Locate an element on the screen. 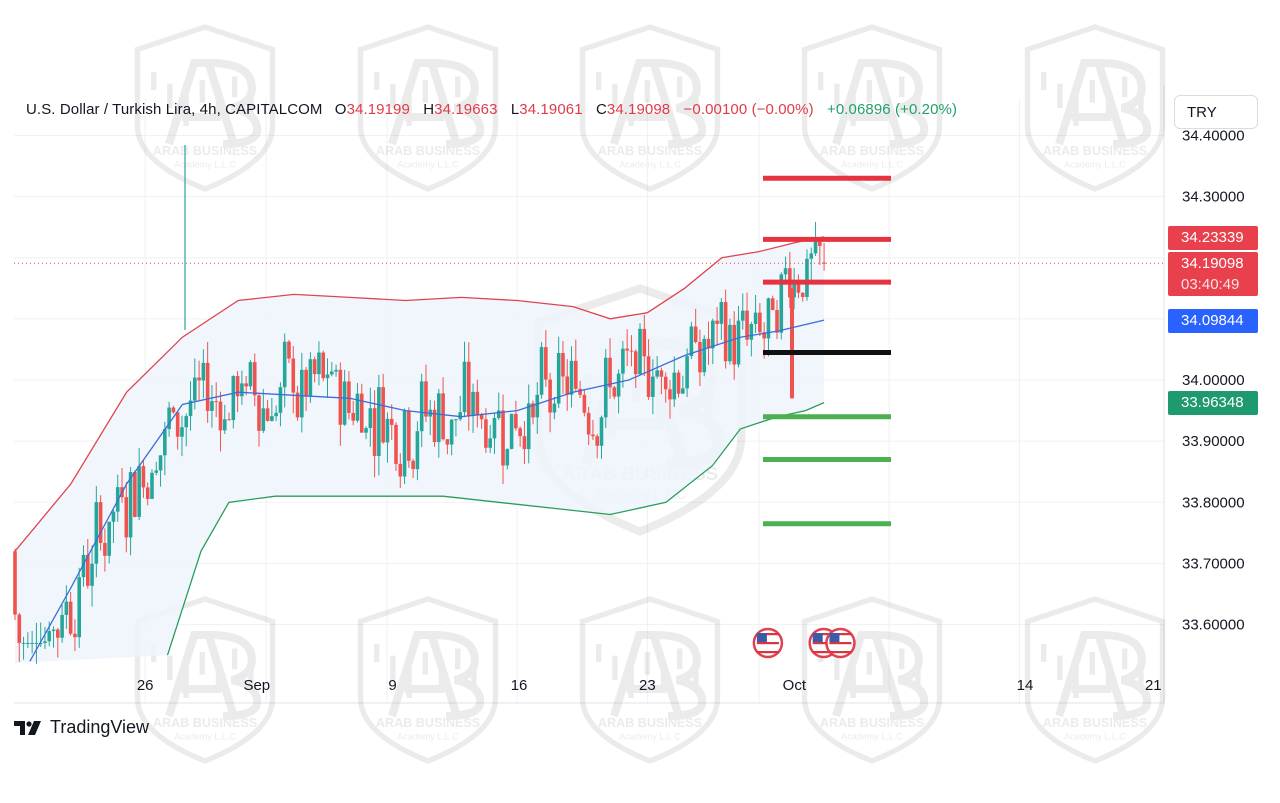  time-tick-label: 23 is located at coordinates (647, 685).